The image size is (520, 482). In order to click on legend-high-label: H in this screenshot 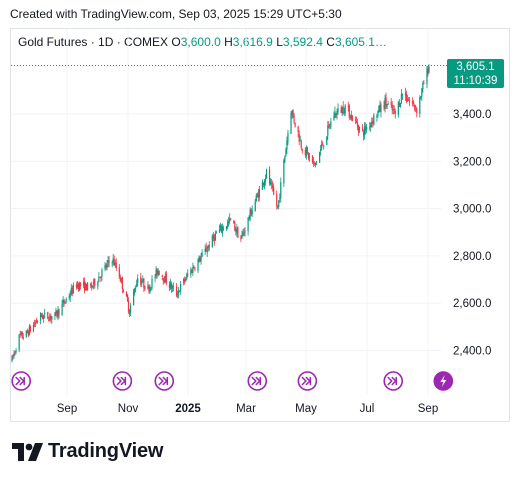, I will do `click(228, 42)`.